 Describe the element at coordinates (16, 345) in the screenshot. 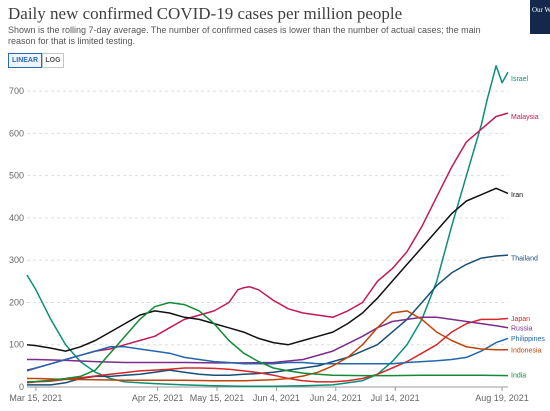

I see `y-tick-label: 100` at that location.